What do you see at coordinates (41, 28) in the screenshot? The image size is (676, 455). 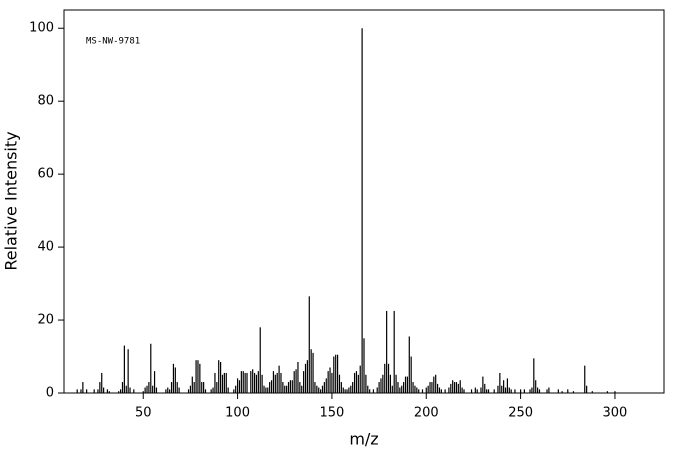 I see `y-tick-label: 100` at bounding box center [41, 28].